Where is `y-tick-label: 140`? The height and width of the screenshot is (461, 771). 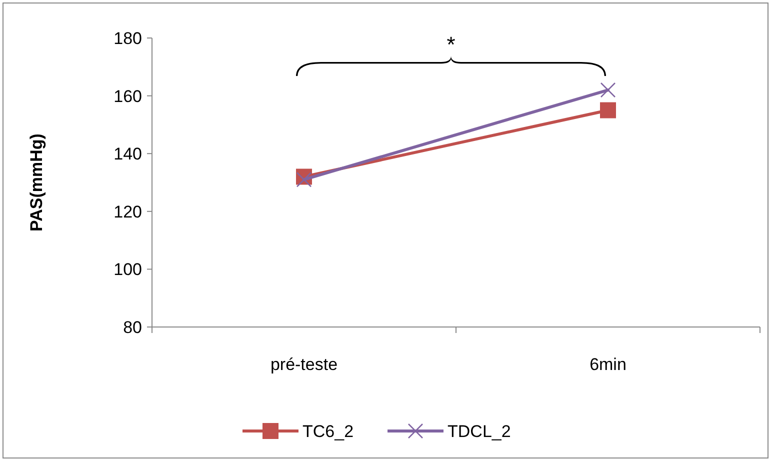 y-tick-label: 140 is located at coordinates (128, 154).